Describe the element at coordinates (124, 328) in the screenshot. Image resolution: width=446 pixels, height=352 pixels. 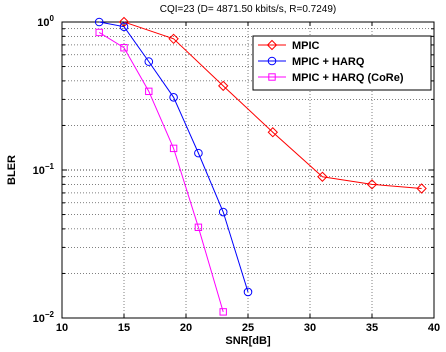
I see `x-tick-label: 15` at that location.